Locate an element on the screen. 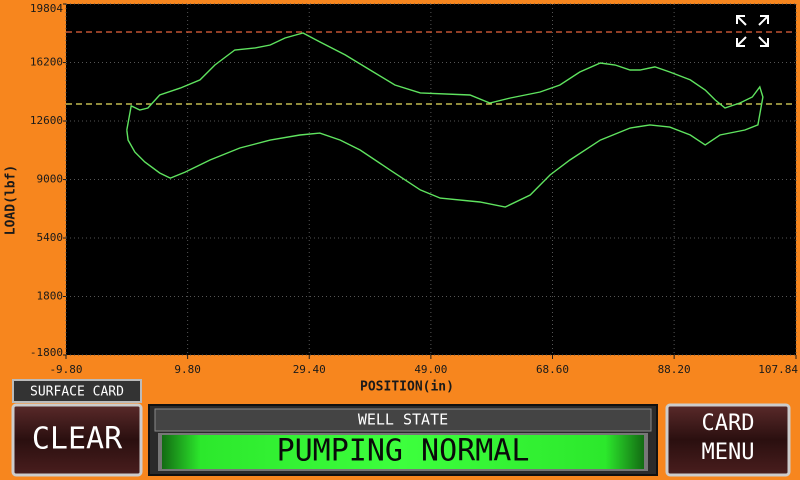 This screenshot has width=800, height=480. status-bar is located at coordinates (403, 452).